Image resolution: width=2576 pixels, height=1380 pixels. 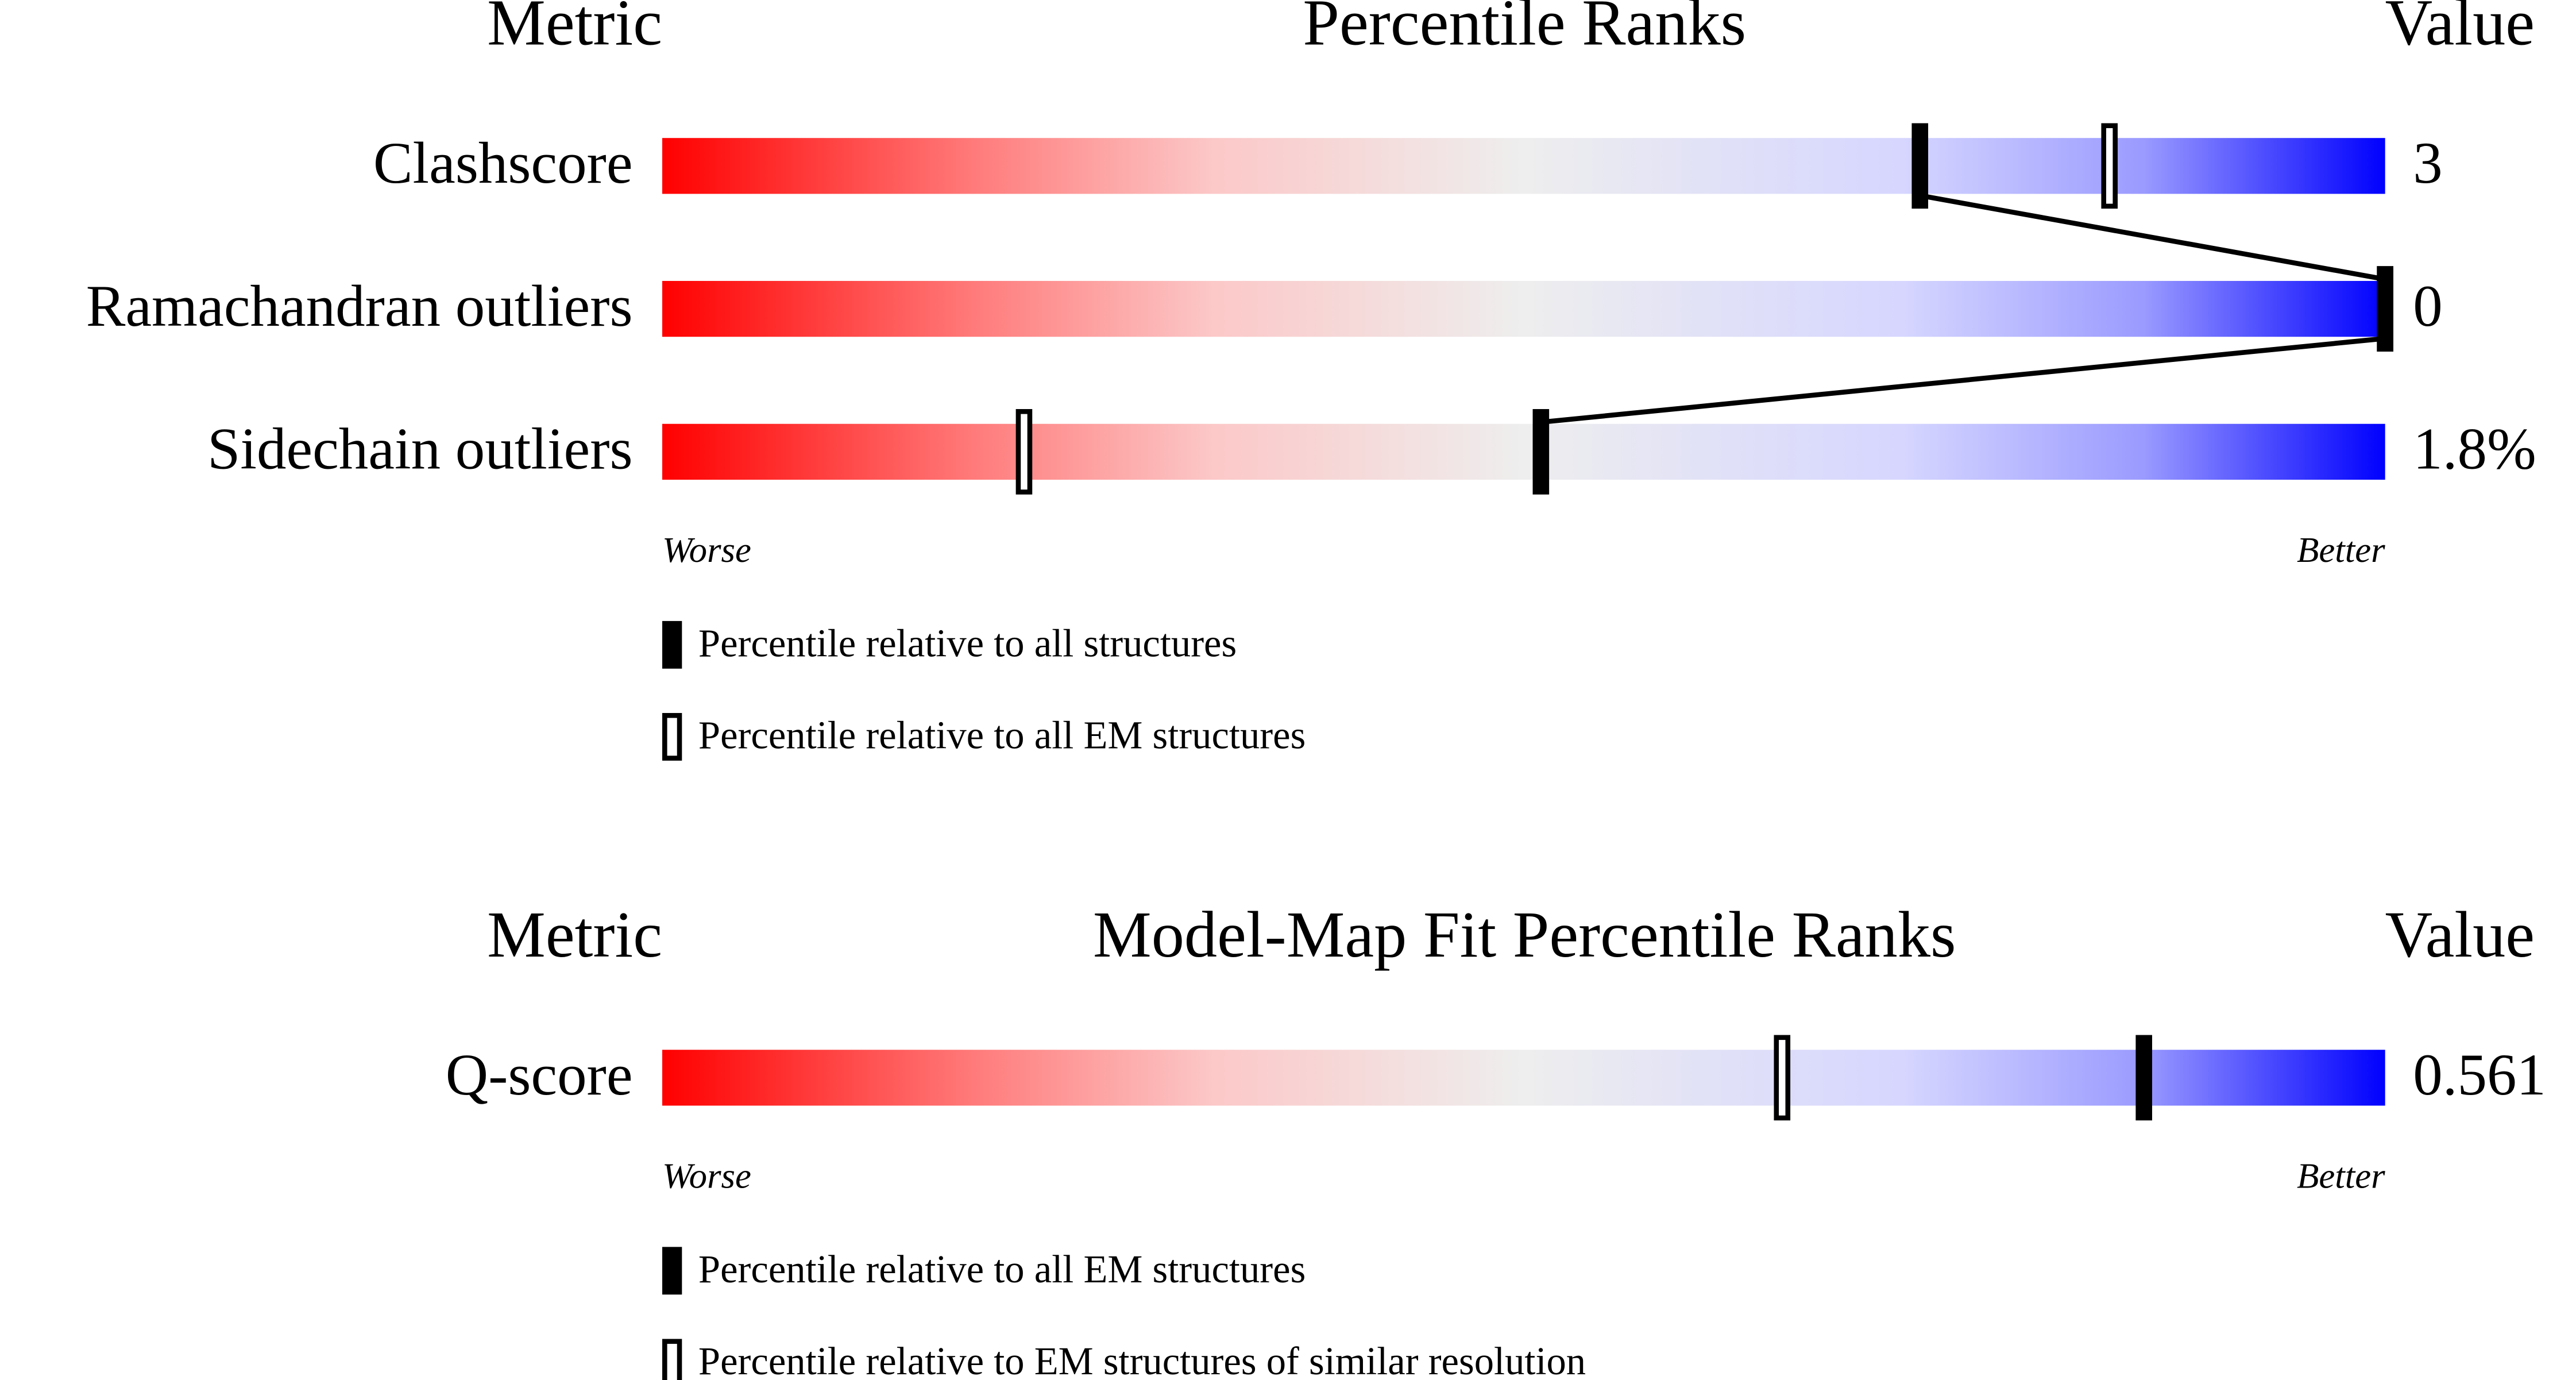 What do you see at coordinates (2427, 306) in the screenshot?
I see `metric-value: 0` at bounding box center [2427, 306].